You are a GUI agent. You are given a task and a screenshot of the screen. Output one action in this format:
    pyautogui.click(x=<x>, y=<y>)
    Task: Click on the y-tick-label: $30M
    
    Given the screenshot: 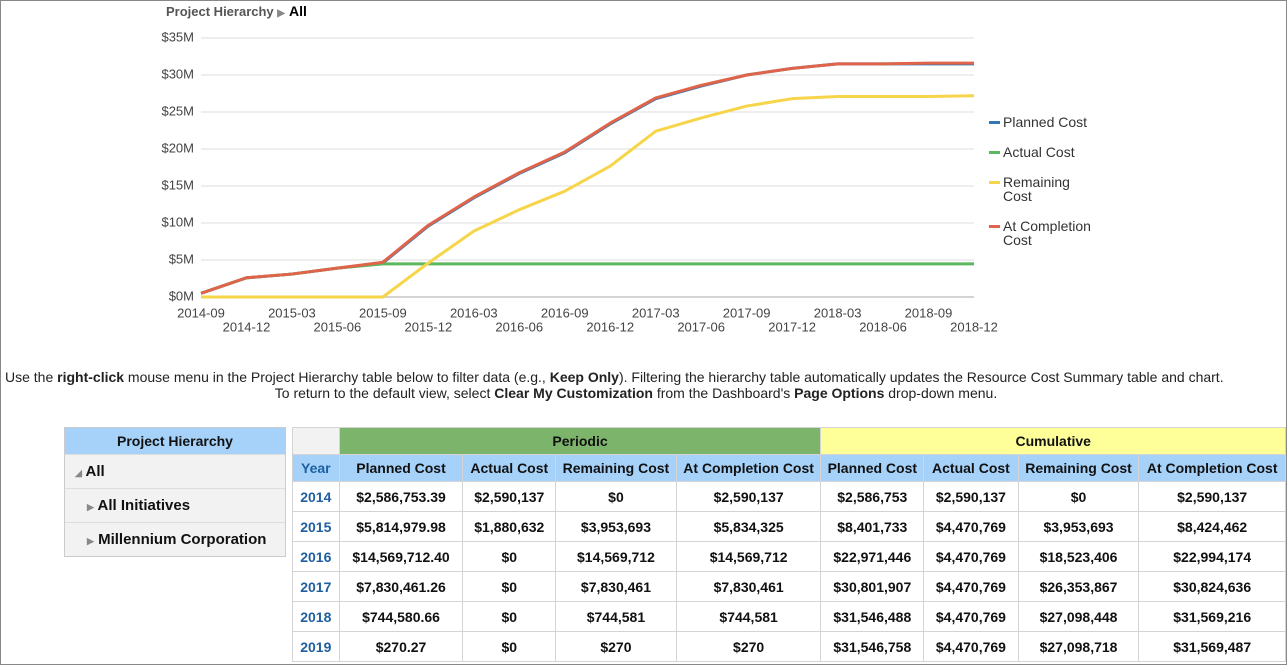 What is the action you would take?
    pyautogui.click(x=177, y=73)
    